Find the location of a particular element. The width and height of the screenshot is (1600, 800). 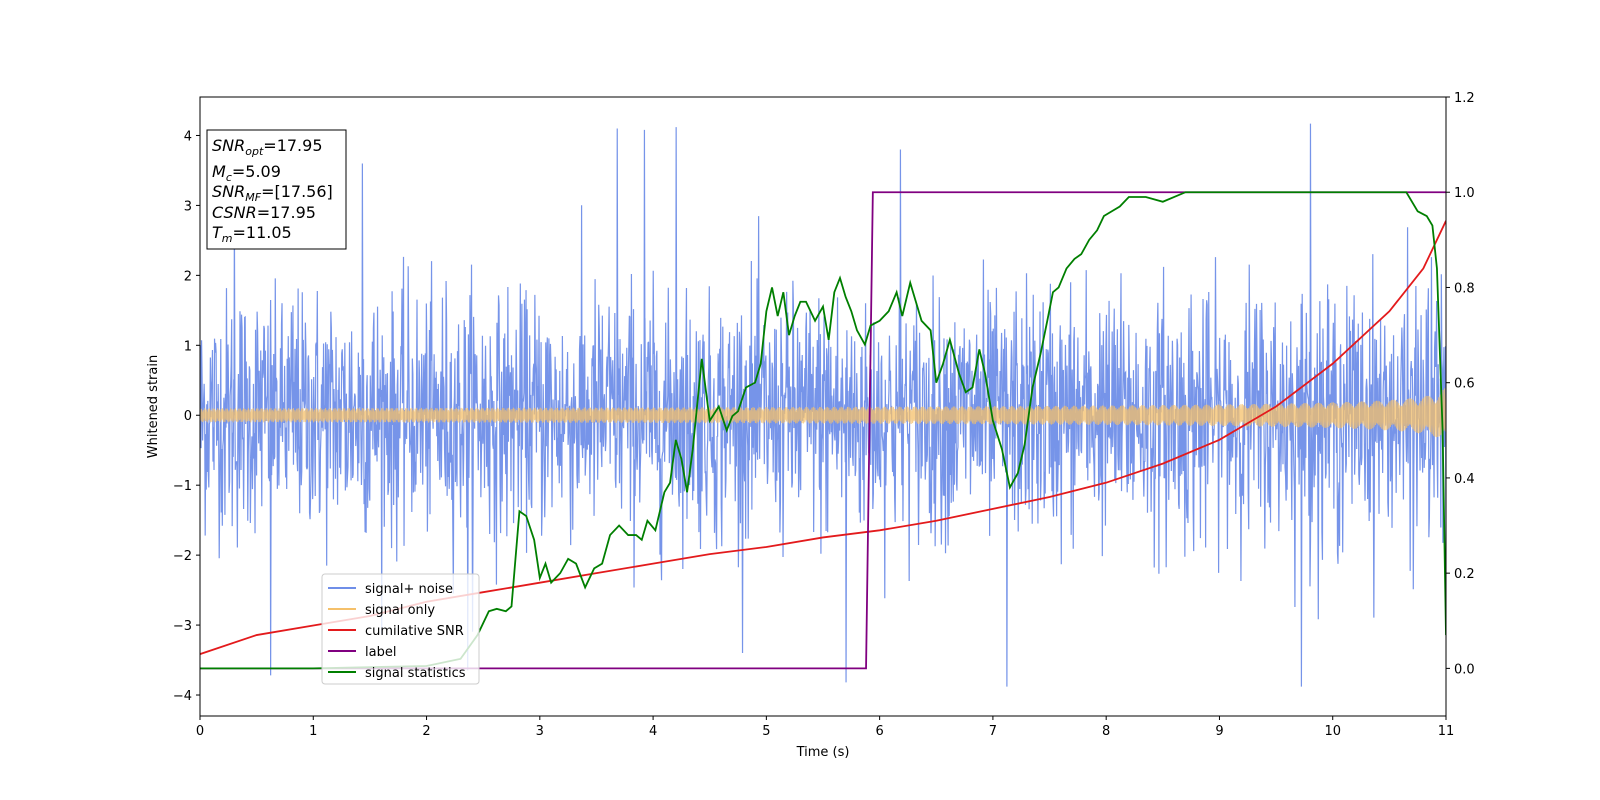

y2-tick-label: 0.4 is located at coordinates (1464, 479).